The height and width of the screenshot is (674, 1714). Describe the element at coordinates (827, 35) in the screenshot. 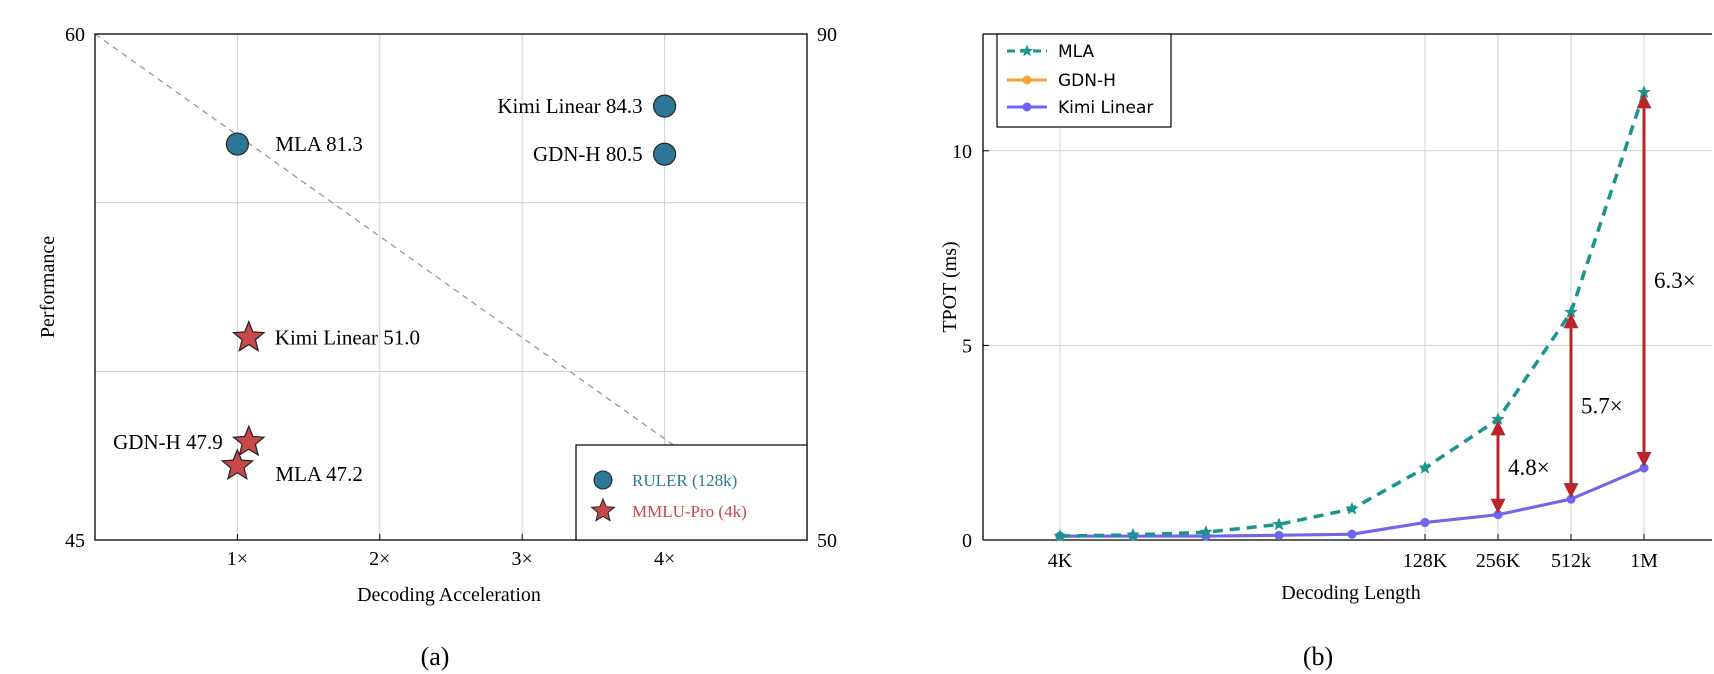

I see `panel-a-ytick-right-top: 90` at that location.